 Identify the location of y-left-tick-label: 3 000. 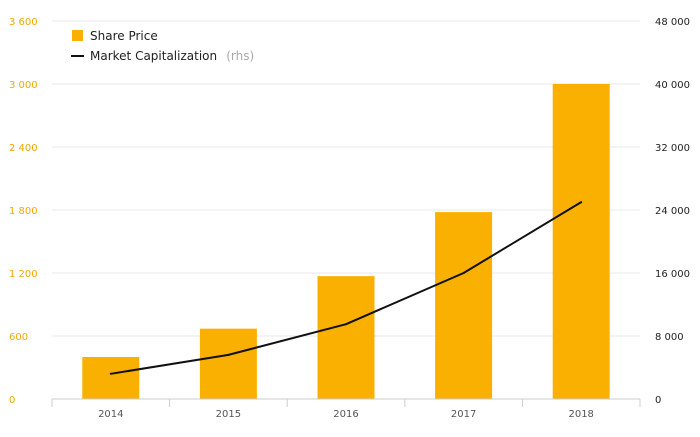
(23, 85).